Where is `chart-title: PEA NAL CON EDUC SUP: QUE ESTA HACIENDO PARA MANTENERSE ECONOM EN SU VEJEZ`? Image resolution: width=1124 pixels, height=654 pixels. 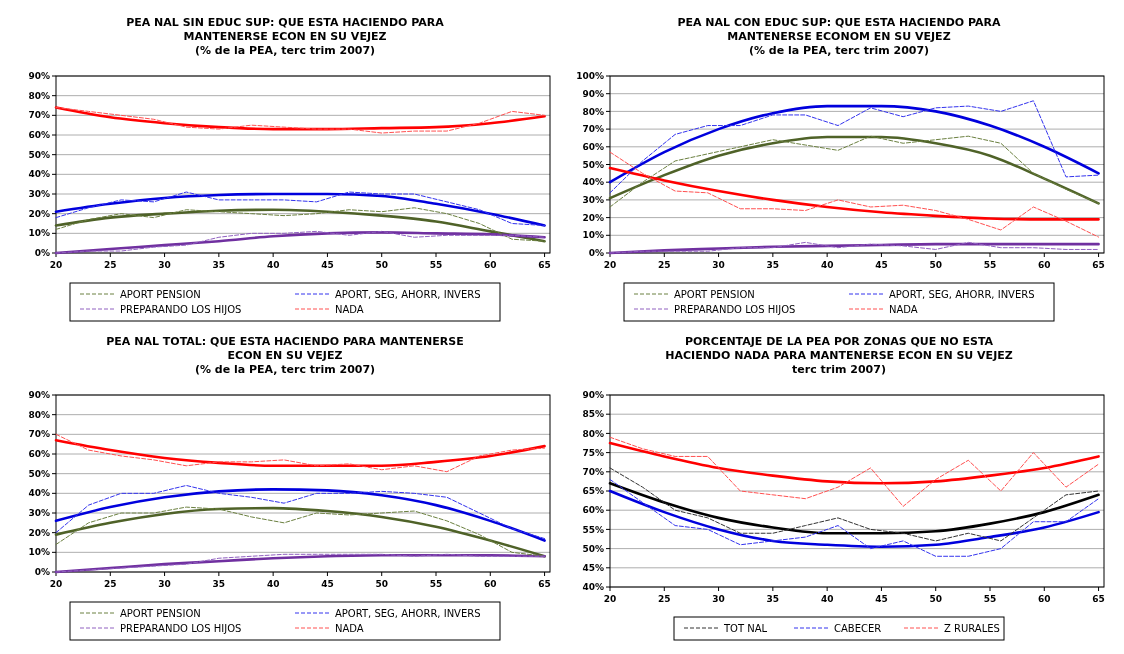 chart-title: PEA NAL CON EDUC SUP: QUE ESTA HACIENDO PARA MANTENERSE ECONOM EN SU VEJEZ is located at coordinates (839, 29).